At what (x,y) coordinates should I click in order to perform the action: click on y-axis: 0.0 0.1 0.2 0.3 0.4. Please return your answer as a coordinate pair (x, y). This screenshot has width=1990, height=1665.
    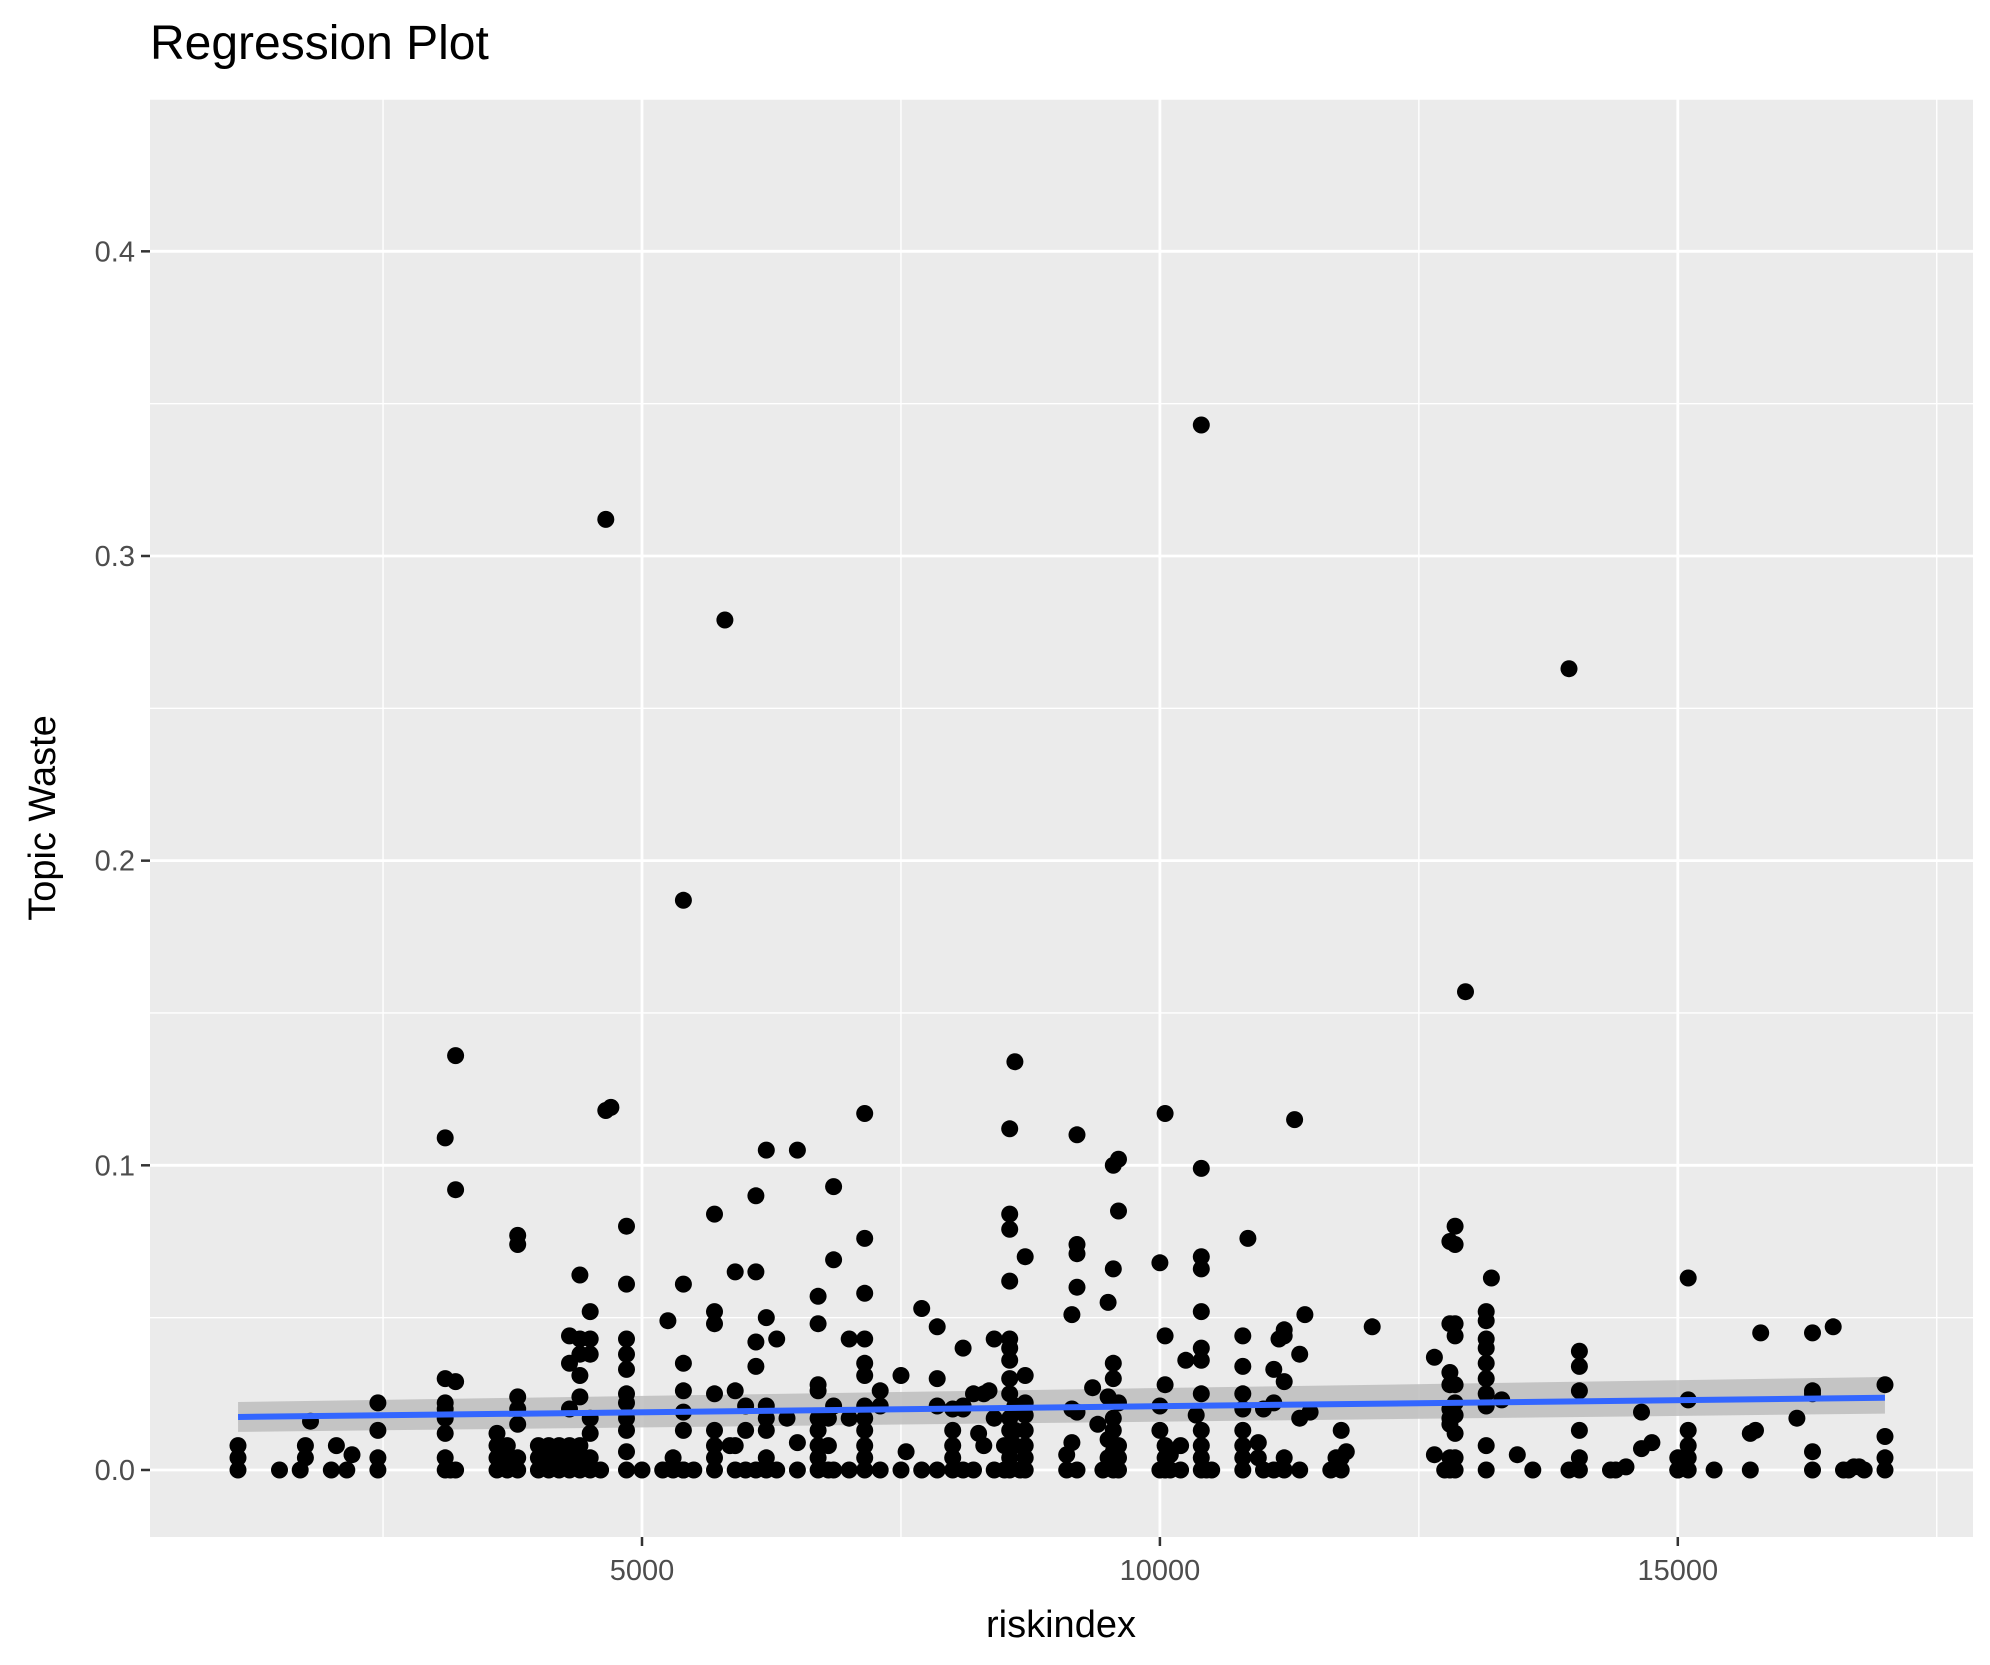
    Looking at the image, I should click on (122, 861).